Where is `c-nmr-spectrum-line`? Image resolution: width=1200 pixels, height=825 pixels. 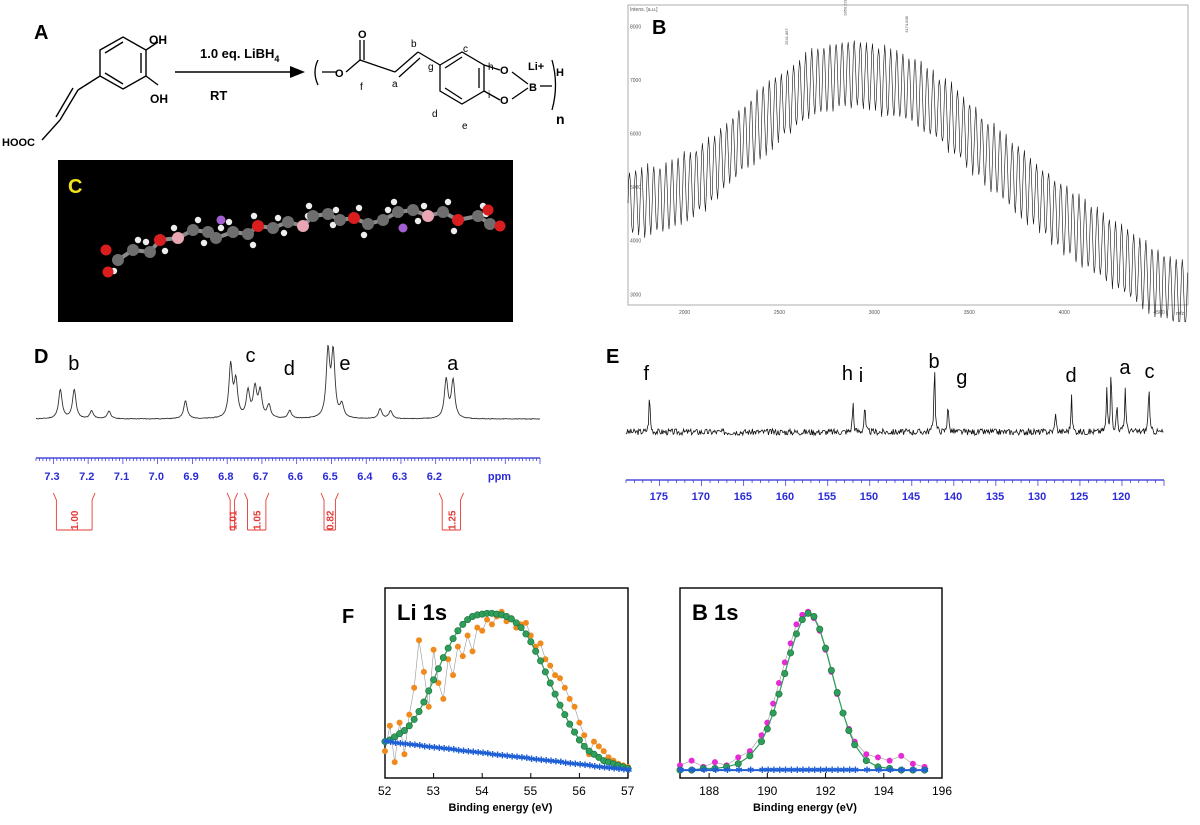 c-nmr-spectrum-line is located at coordinates (894, 404).